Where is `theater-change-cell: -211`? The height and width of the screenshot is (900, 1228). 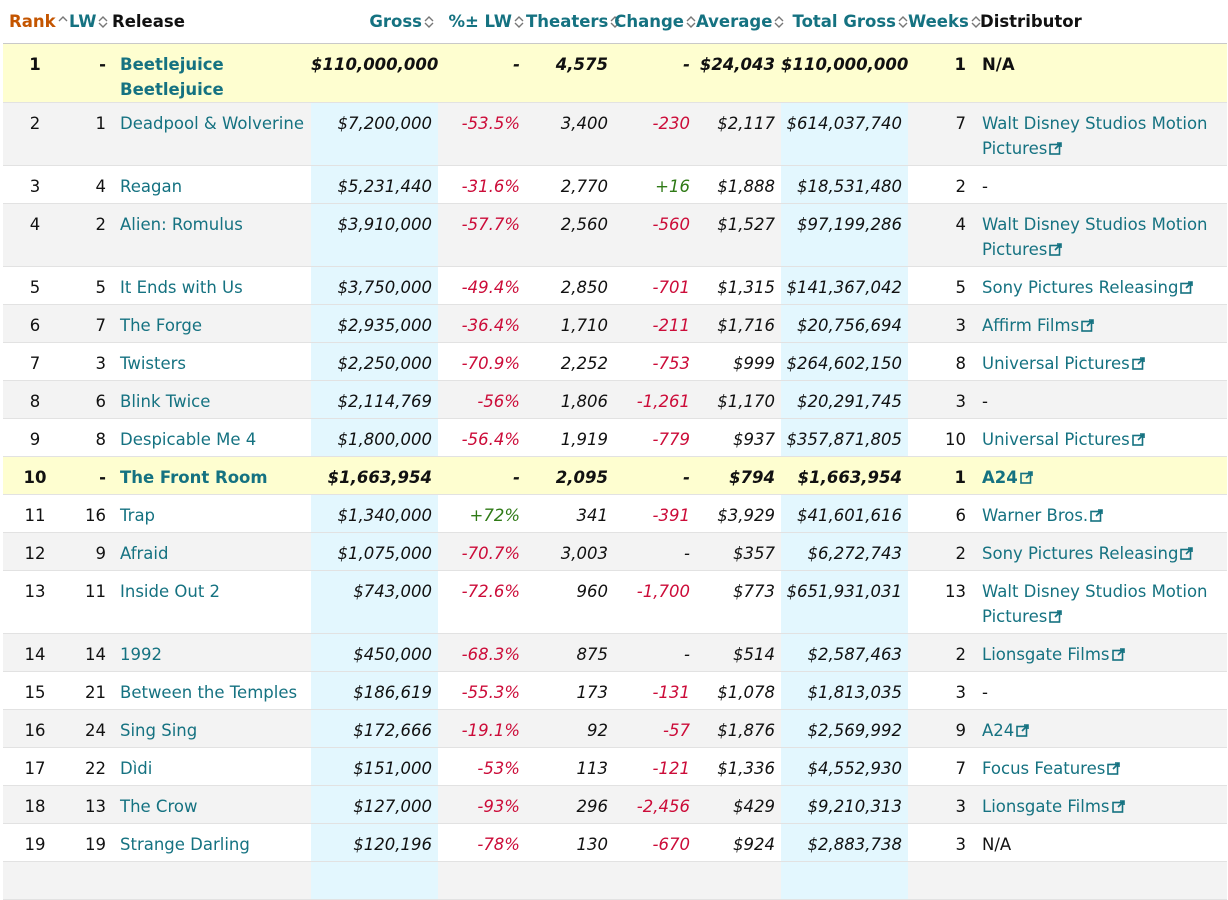
theater-change-cell: -211 is located at coordinates (671, 325).